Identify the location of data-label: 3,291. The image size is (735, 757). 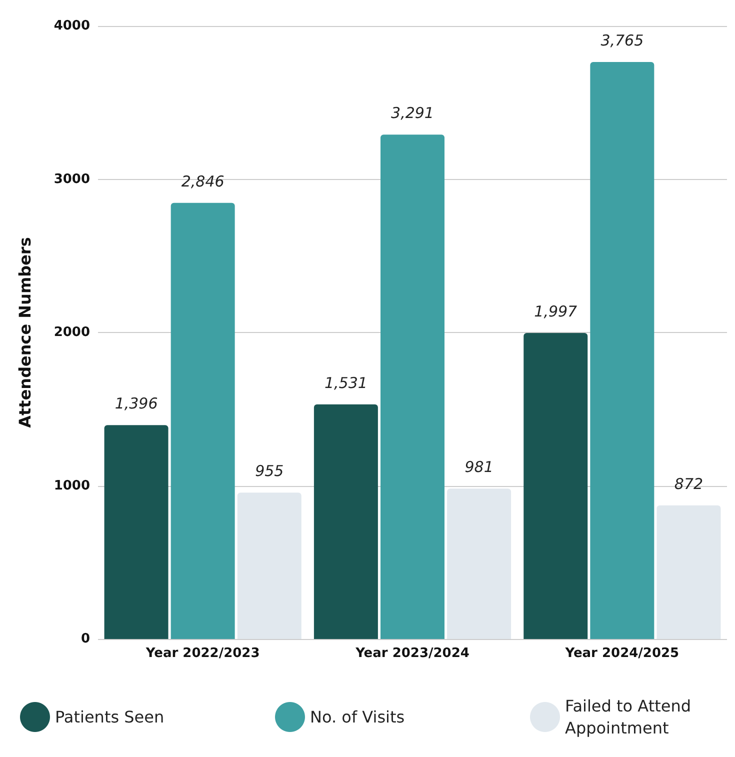
(412, 113).